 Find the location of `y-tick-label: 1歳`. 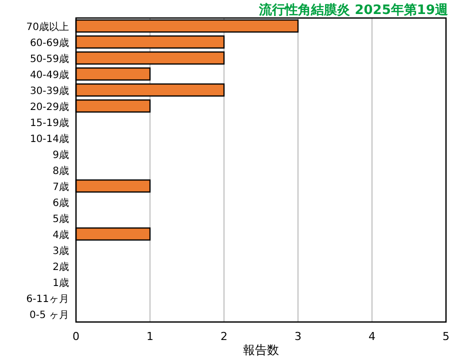

y-tick-label: 1歳 is located at coordinates (60, 283).